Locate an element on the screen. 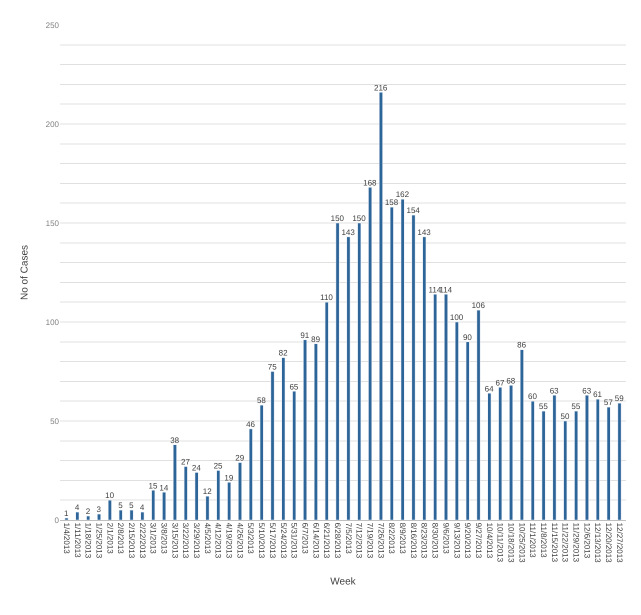 The image size is (641, 615). data-label: 60 is located at coordinates (533, 397).